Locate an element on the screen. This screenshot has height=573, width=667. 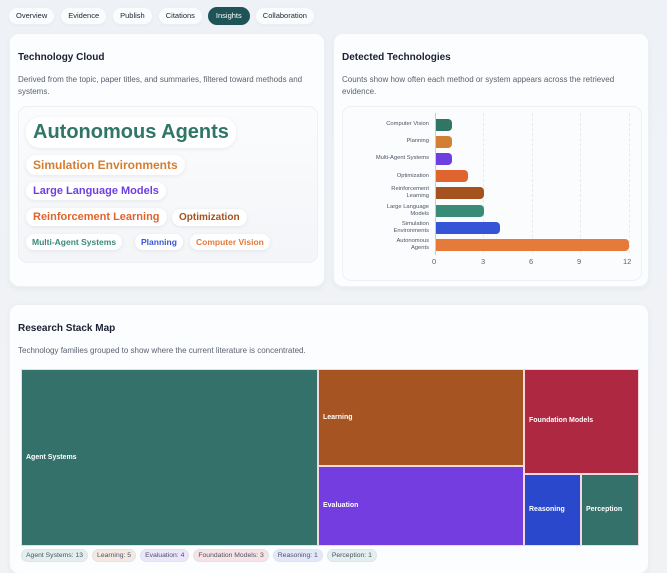
legend-chip: Foundation Models: 3 is located at coordinates (231, 555).